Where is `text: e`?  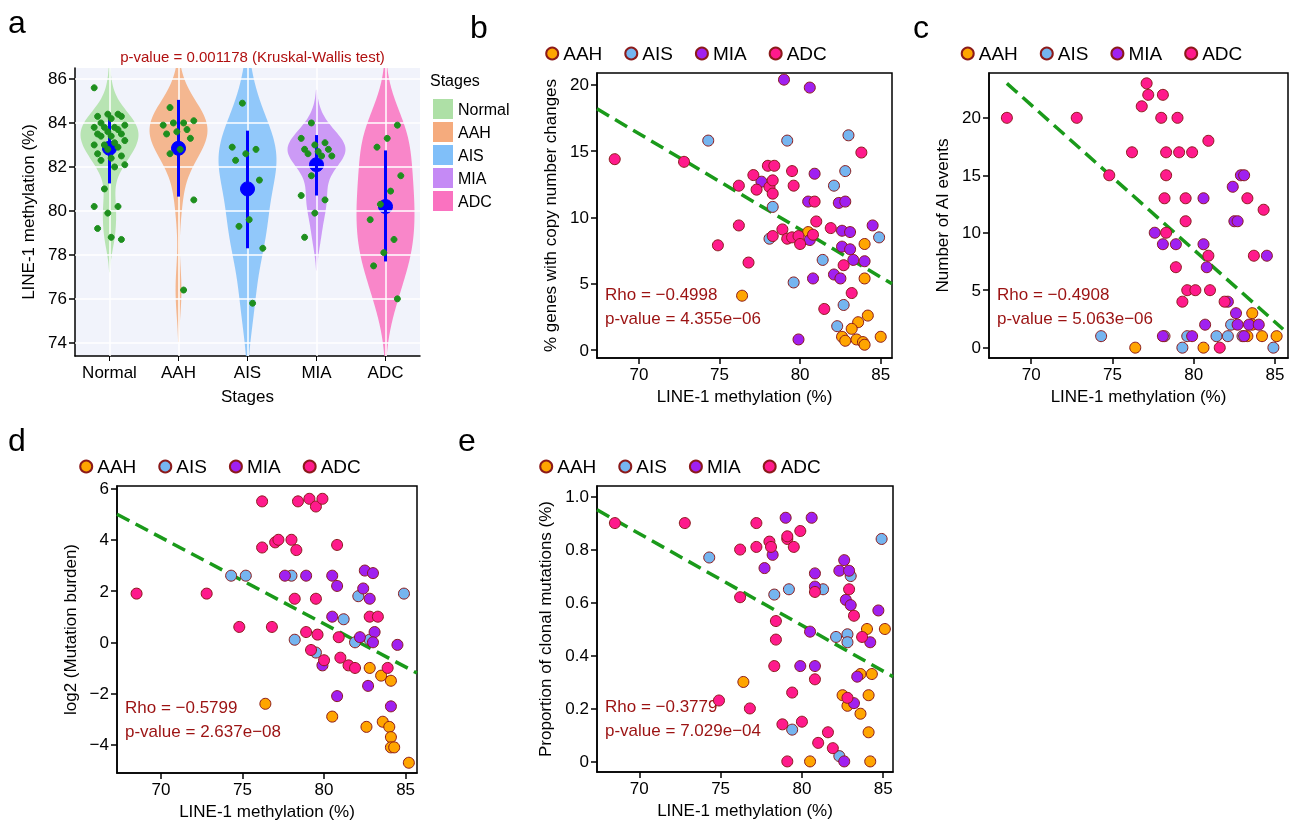 text: e is located at coordinates (467, 440).